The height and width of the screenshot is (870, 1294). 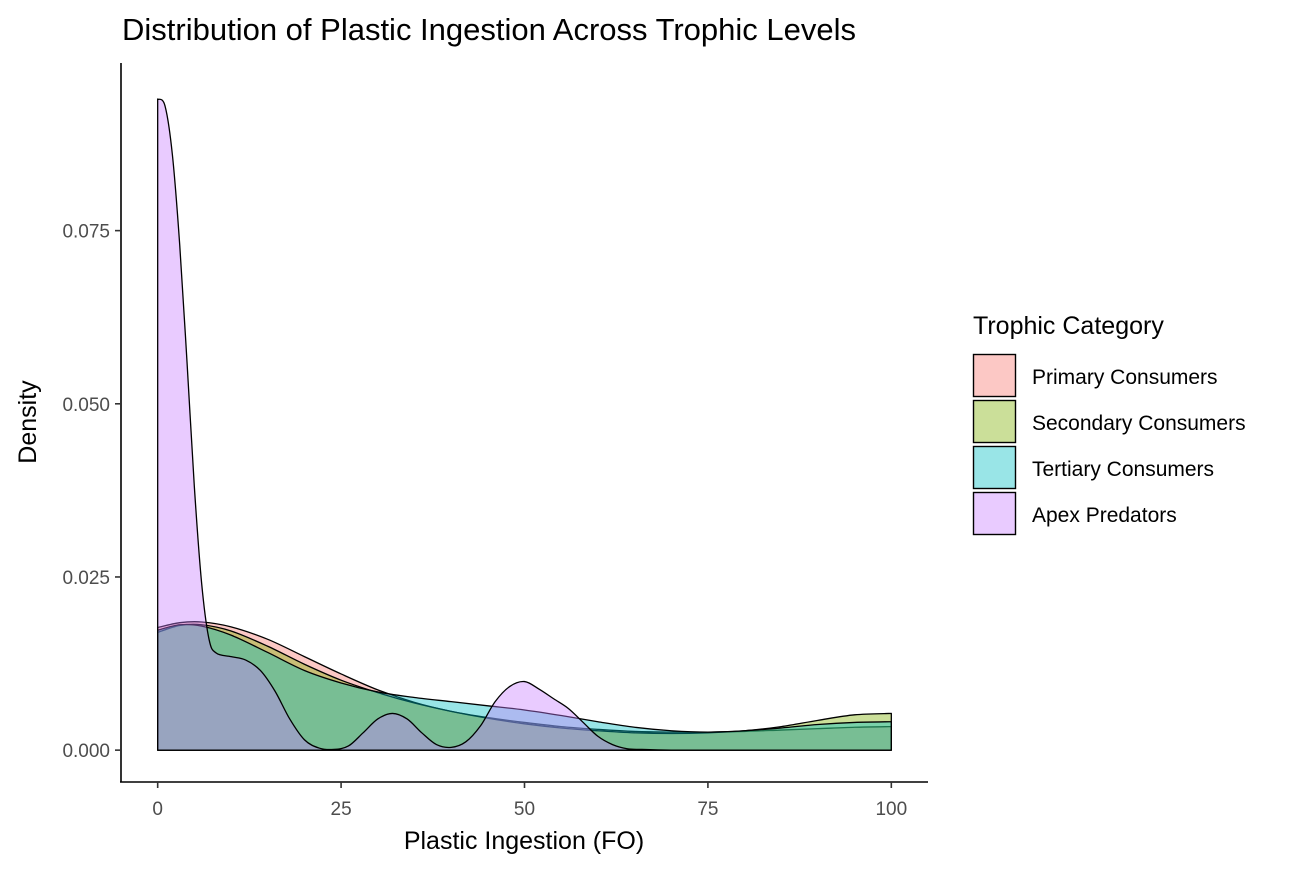 I want to click on x-tick-label: 75, so click(x=707, y=809).